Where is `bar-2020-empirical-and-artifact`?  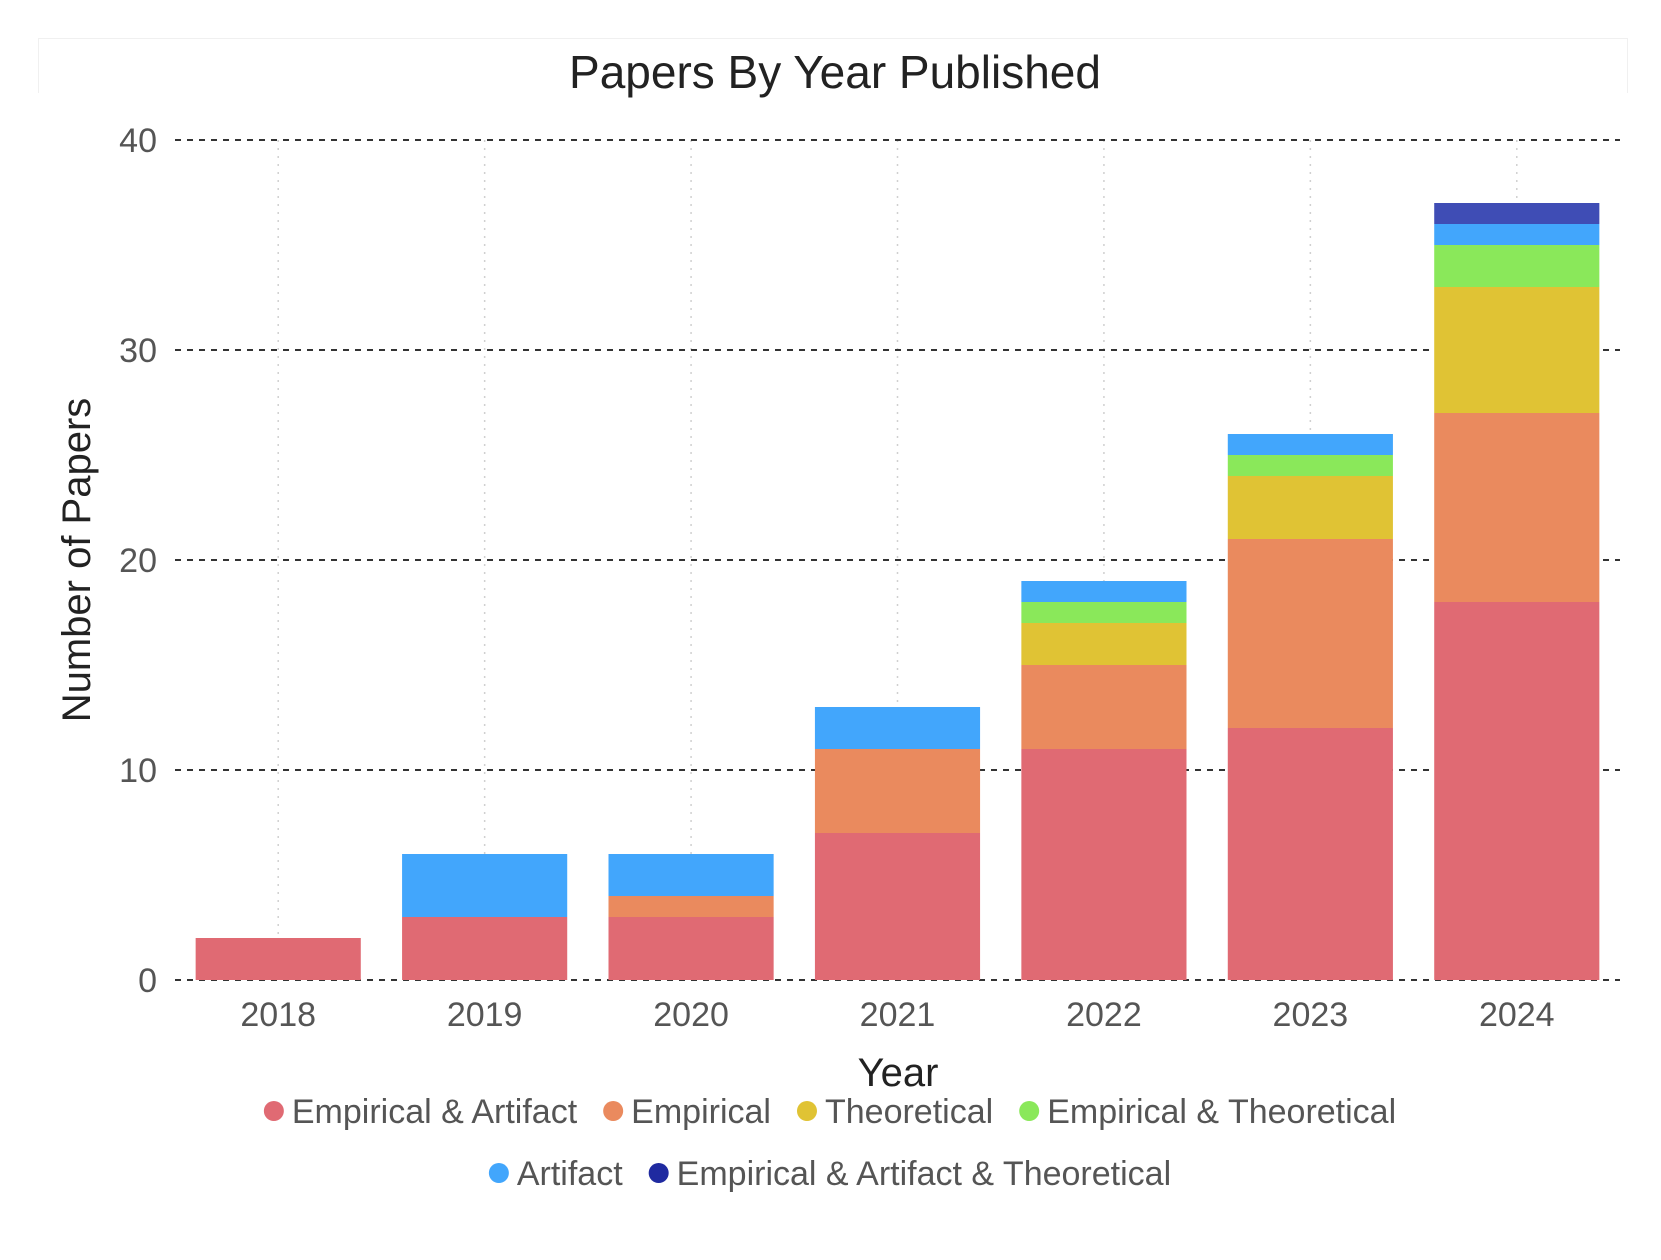 bar-2020-empirical-and-artifact is located at coordinates (691, 948).